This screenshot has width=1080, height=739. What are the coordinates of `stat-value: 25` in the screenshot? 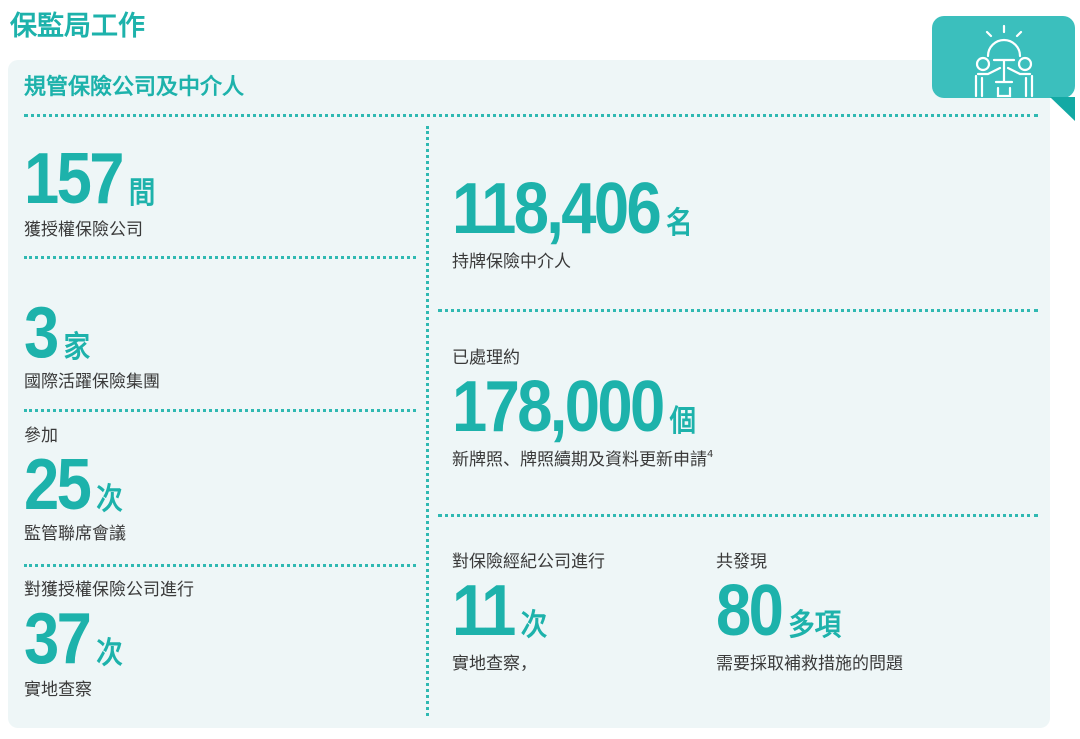 It's located at (58, 485).